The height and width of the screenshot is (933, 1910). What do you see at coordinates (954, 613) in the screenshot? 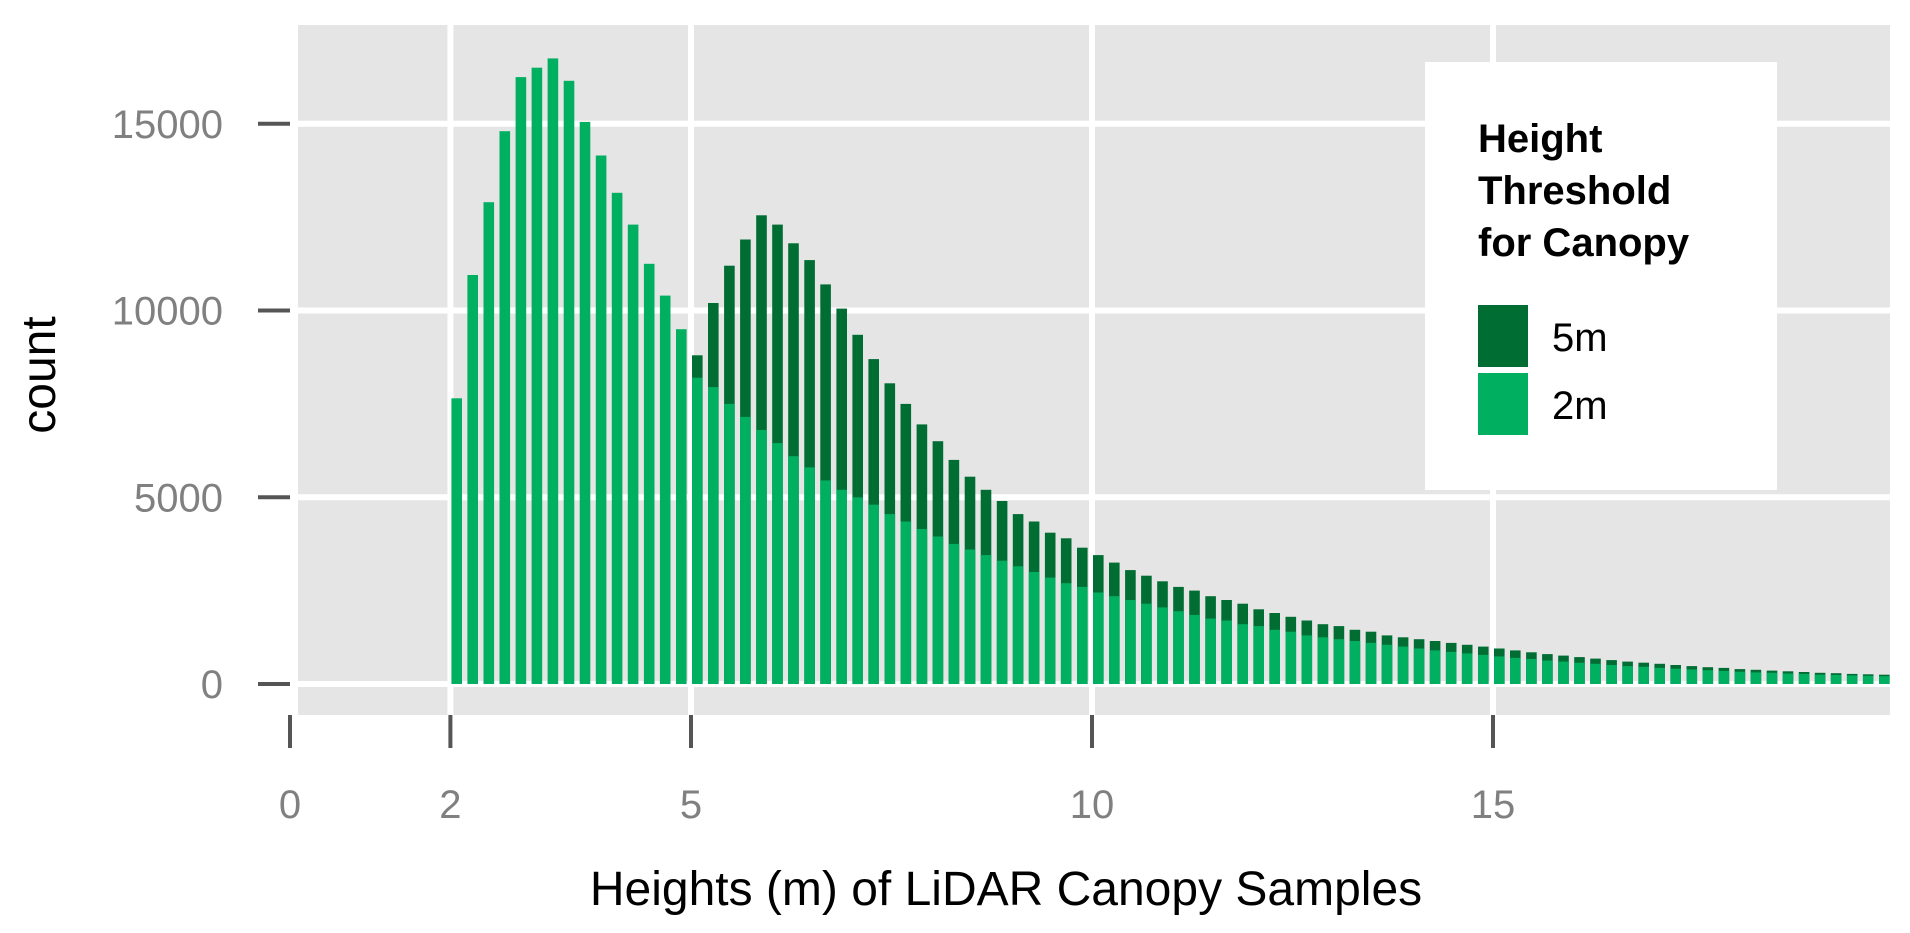
I see `bar-2m-8.2` at bounding box center [954, 613].